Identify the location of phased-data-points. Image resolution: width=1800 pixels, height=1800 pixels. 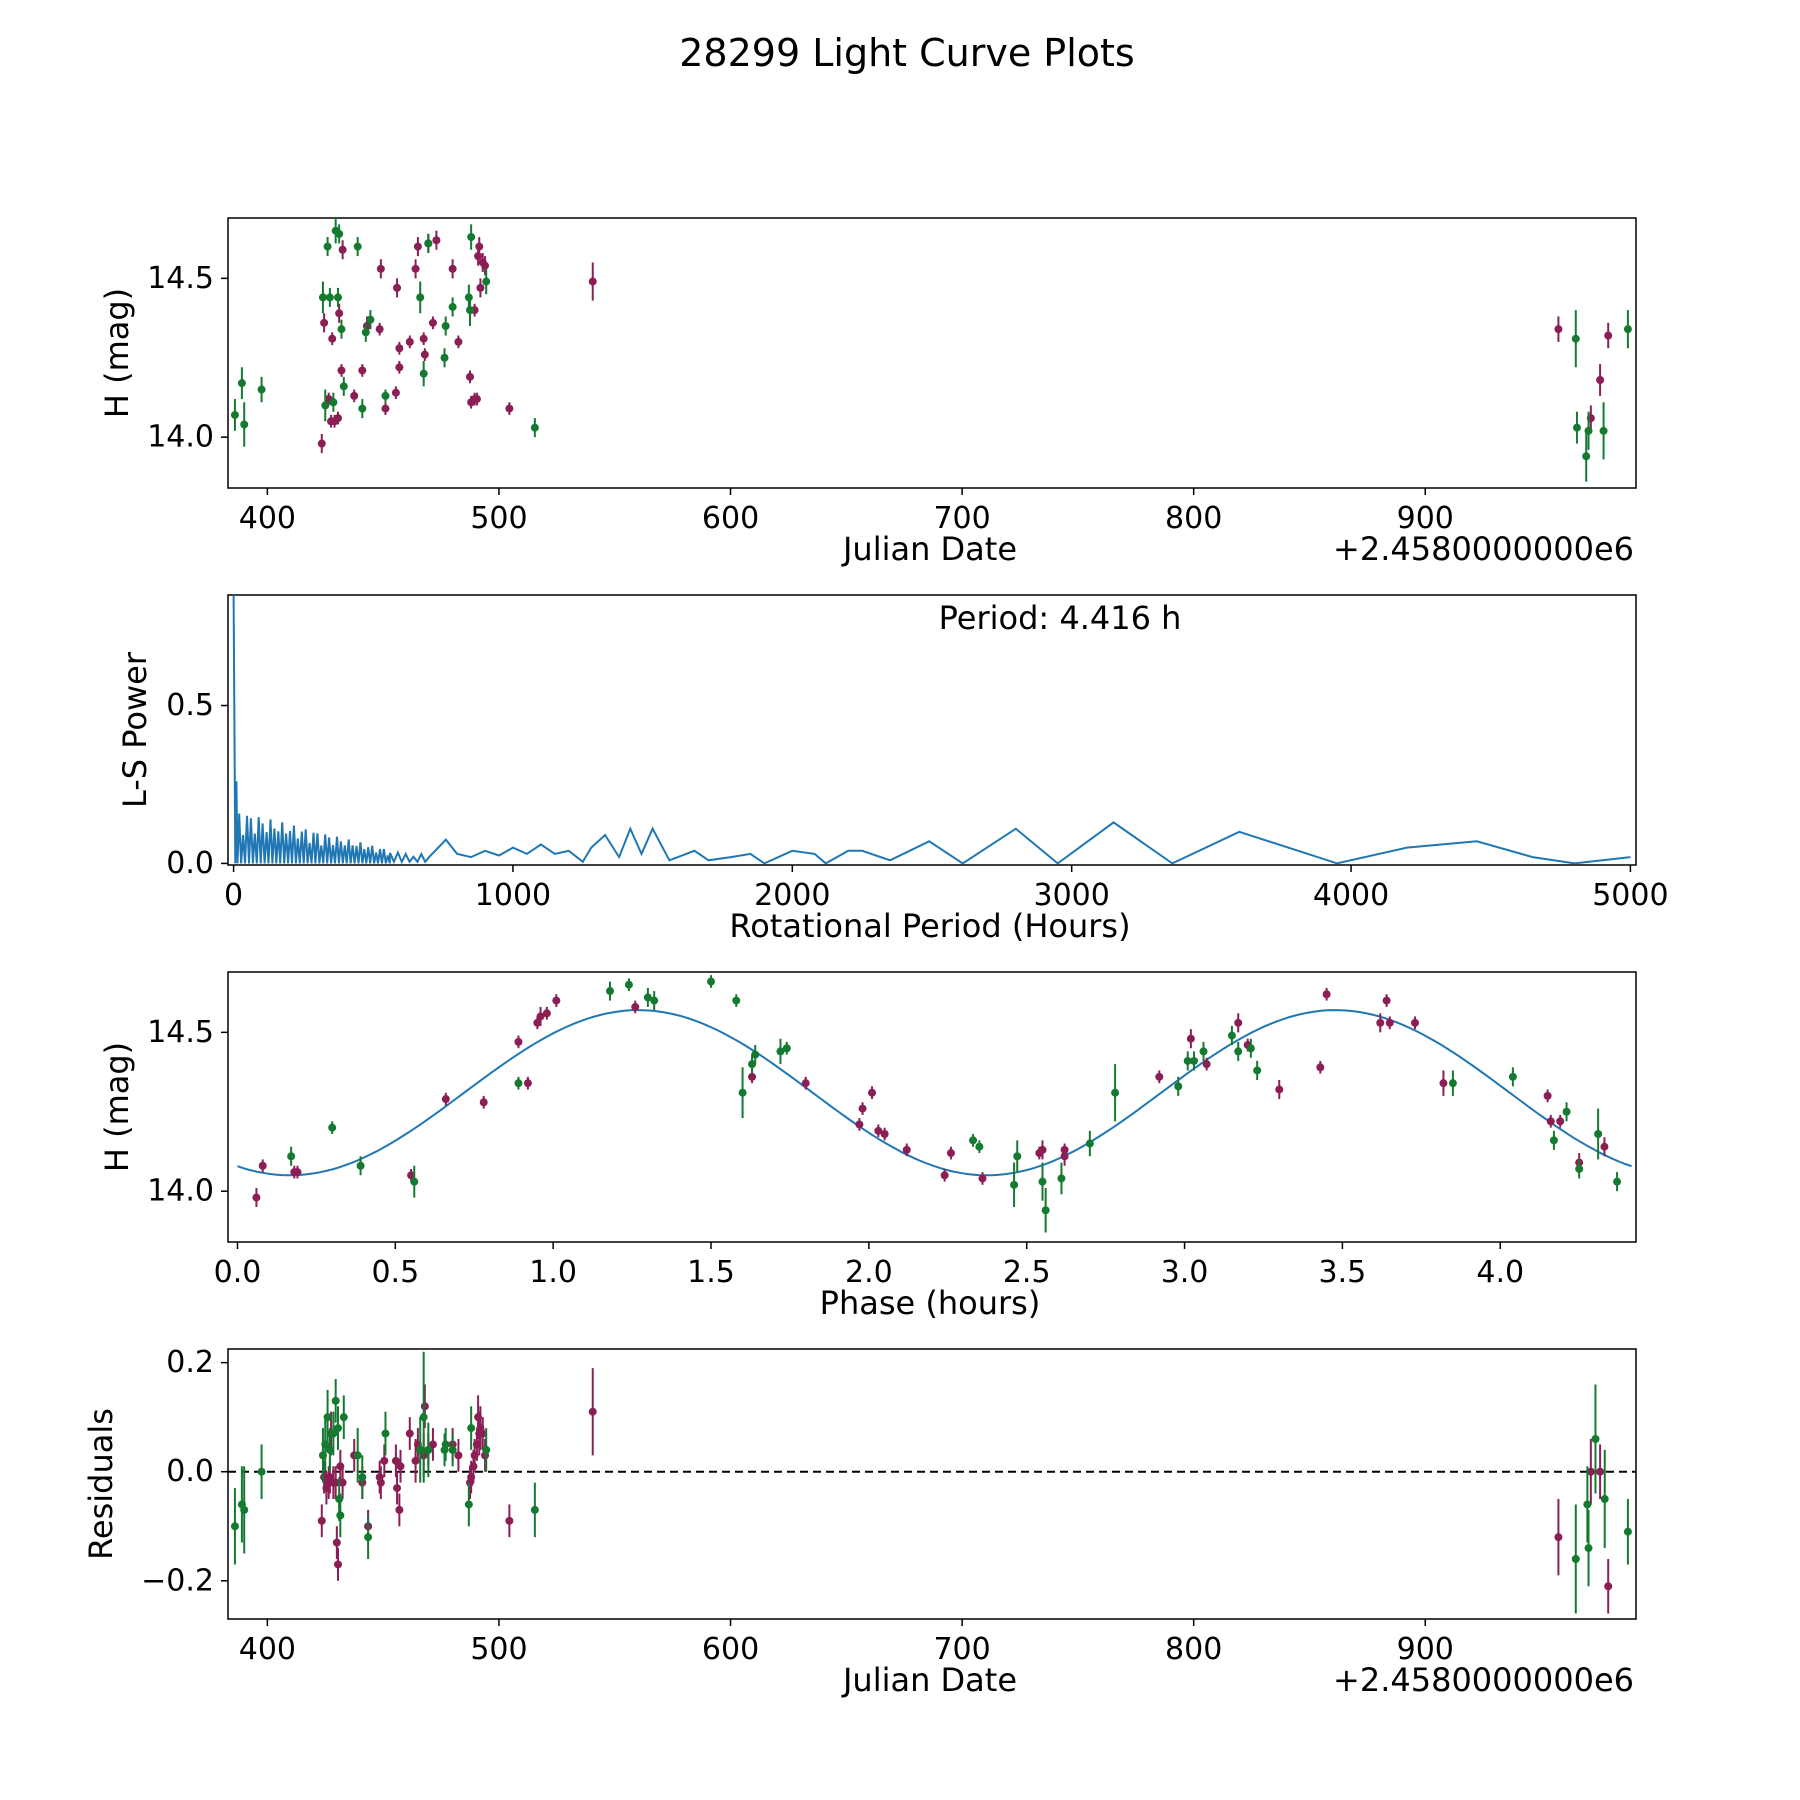
(937, 1104).